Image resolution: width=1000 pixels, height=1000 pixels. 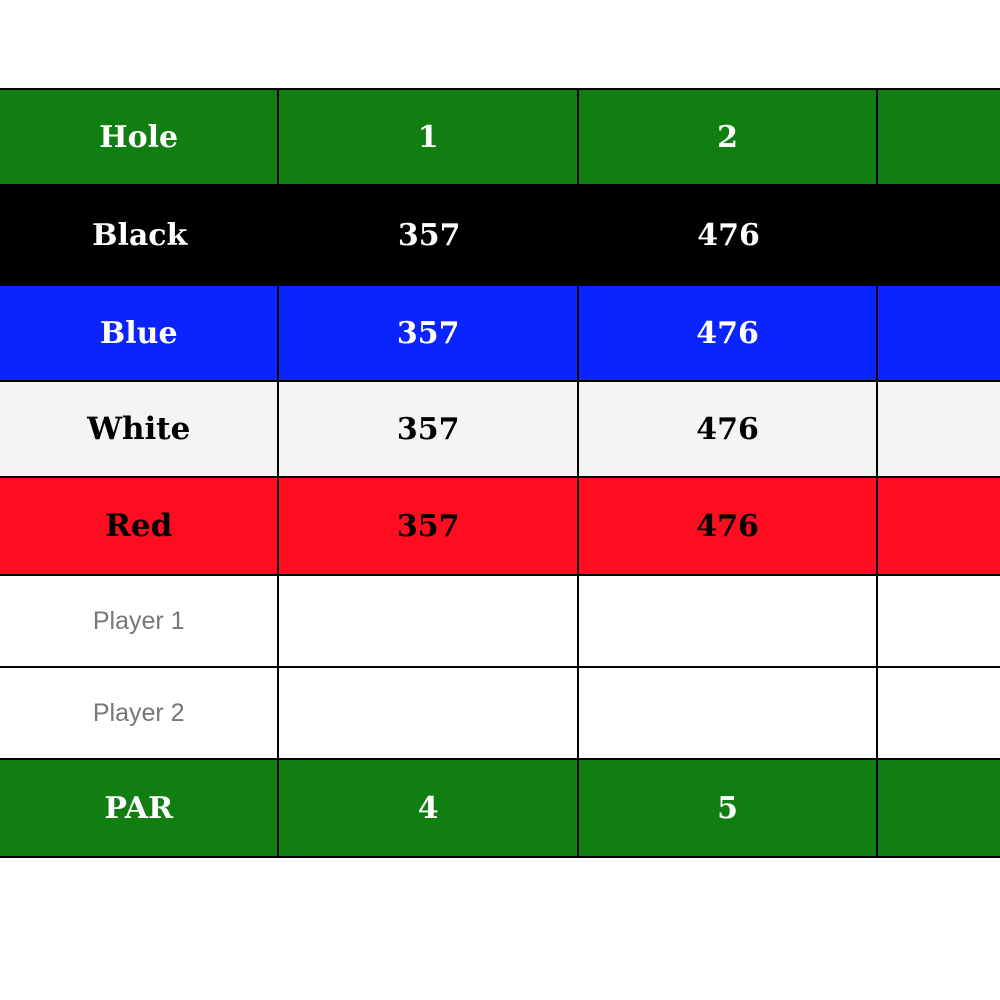 I want to click on player-label-1: Player 1, so click(x=140, y=621).